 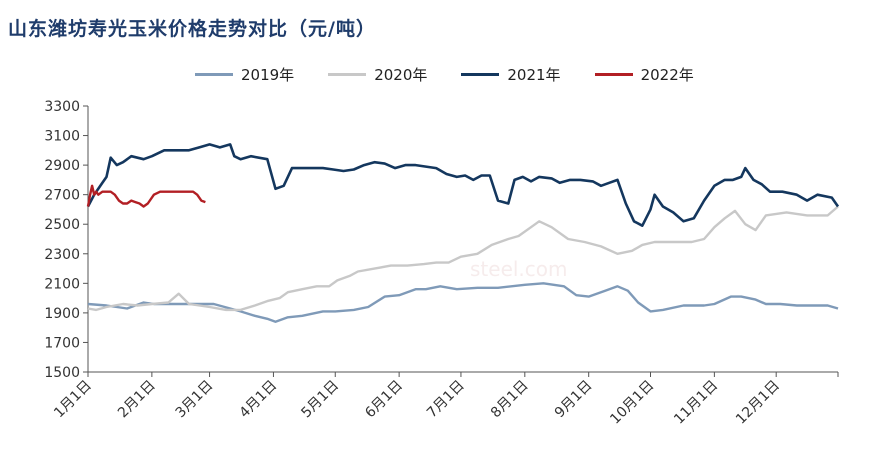 I want to click on legend-item-2021: 2021年, so click(x=511, y=74).